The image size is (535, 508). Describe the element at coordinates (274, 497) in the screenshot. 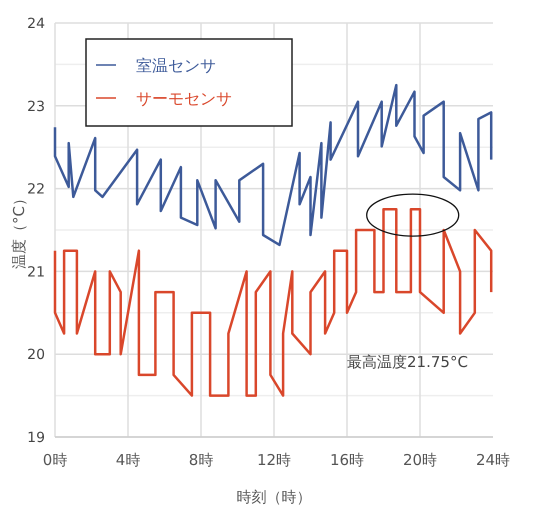

I see `x-axis-title: 時刻（時）` at that location.